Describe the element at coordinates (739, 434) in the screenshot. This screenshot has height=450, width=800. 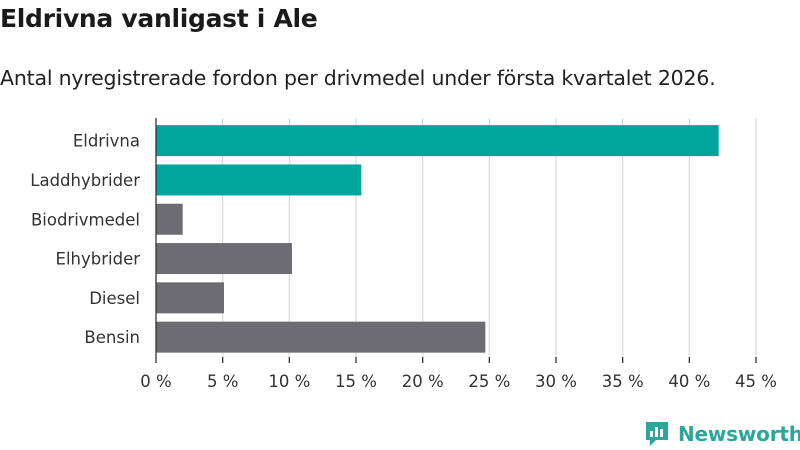
I see `brand-name: Newsworthy` at that location.